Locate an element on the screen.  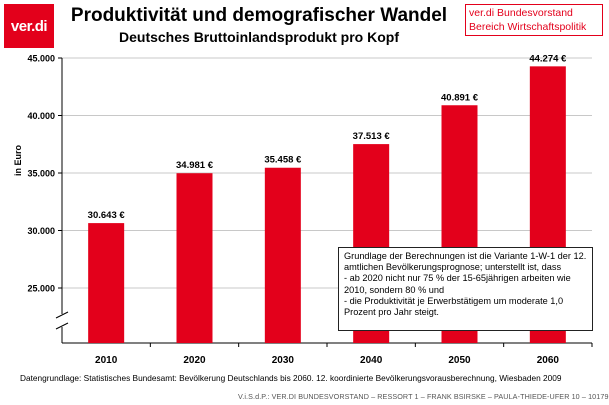
verdi-logo: ver.di is located at coordinates (29, 26).